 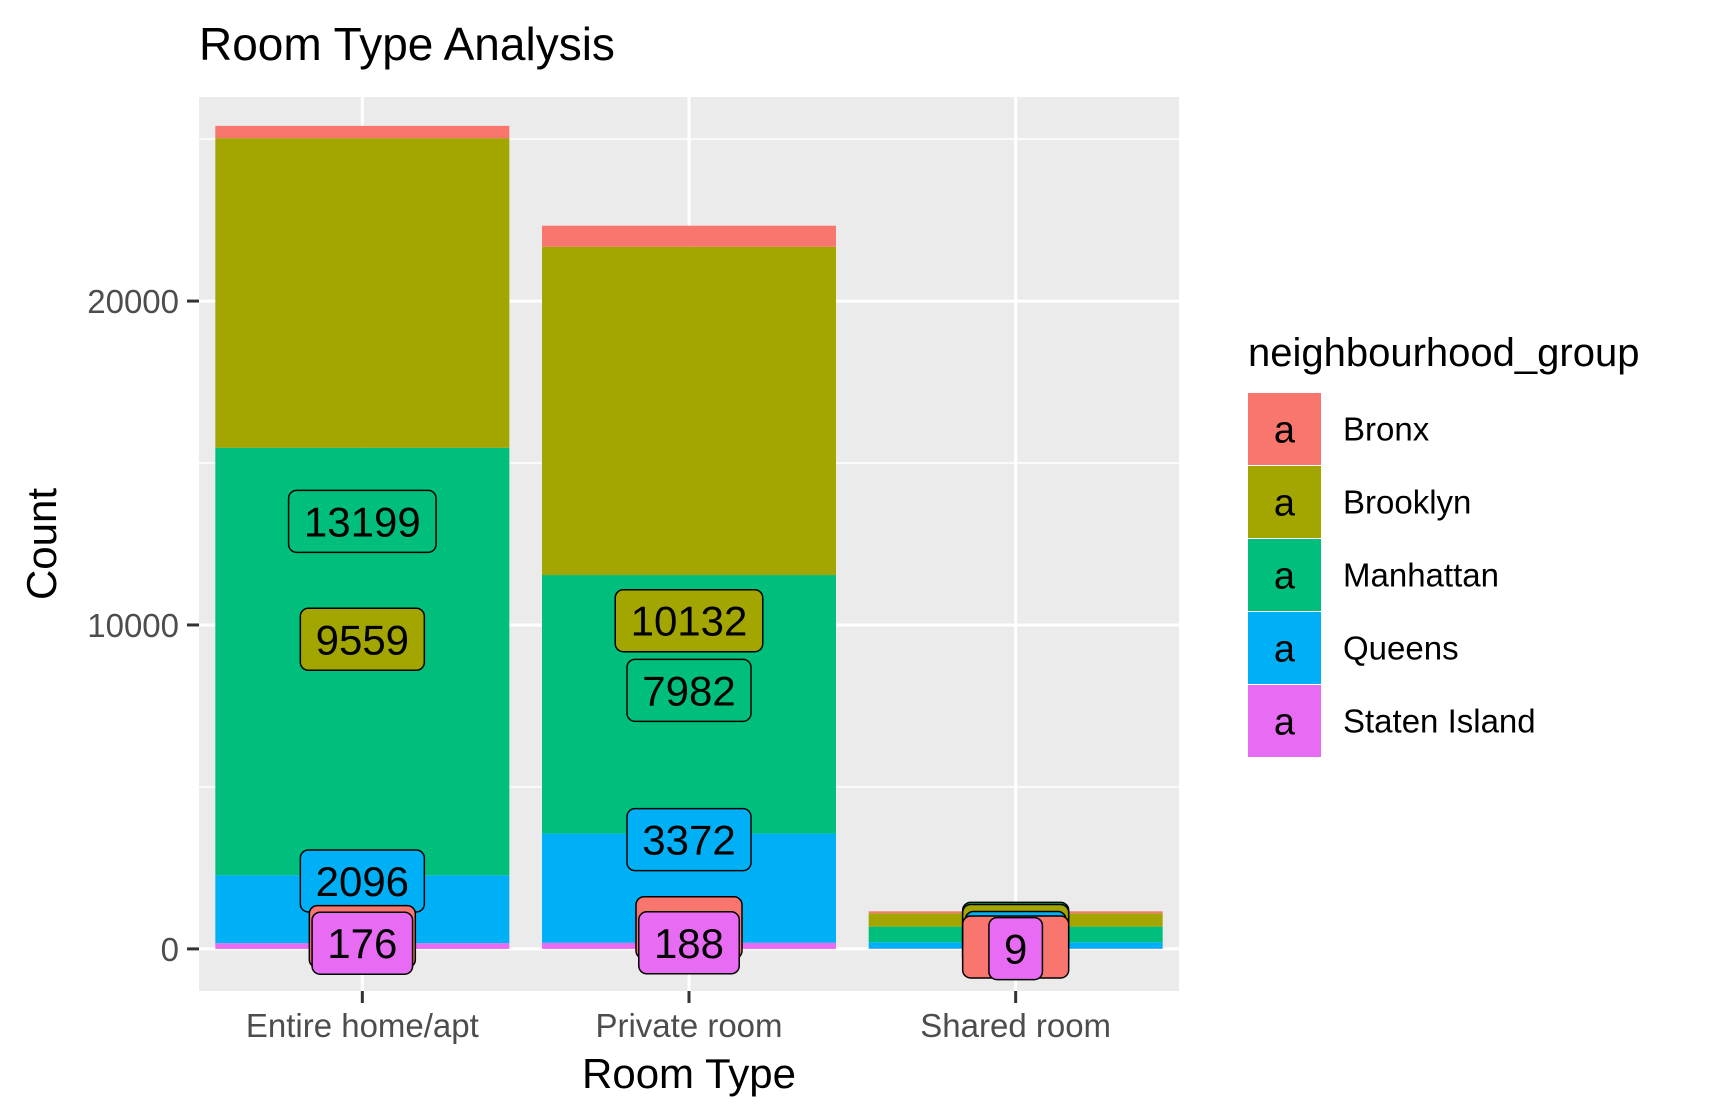 I want to click on legend-item-queens: a Queens, so click(x=1353, y=648).